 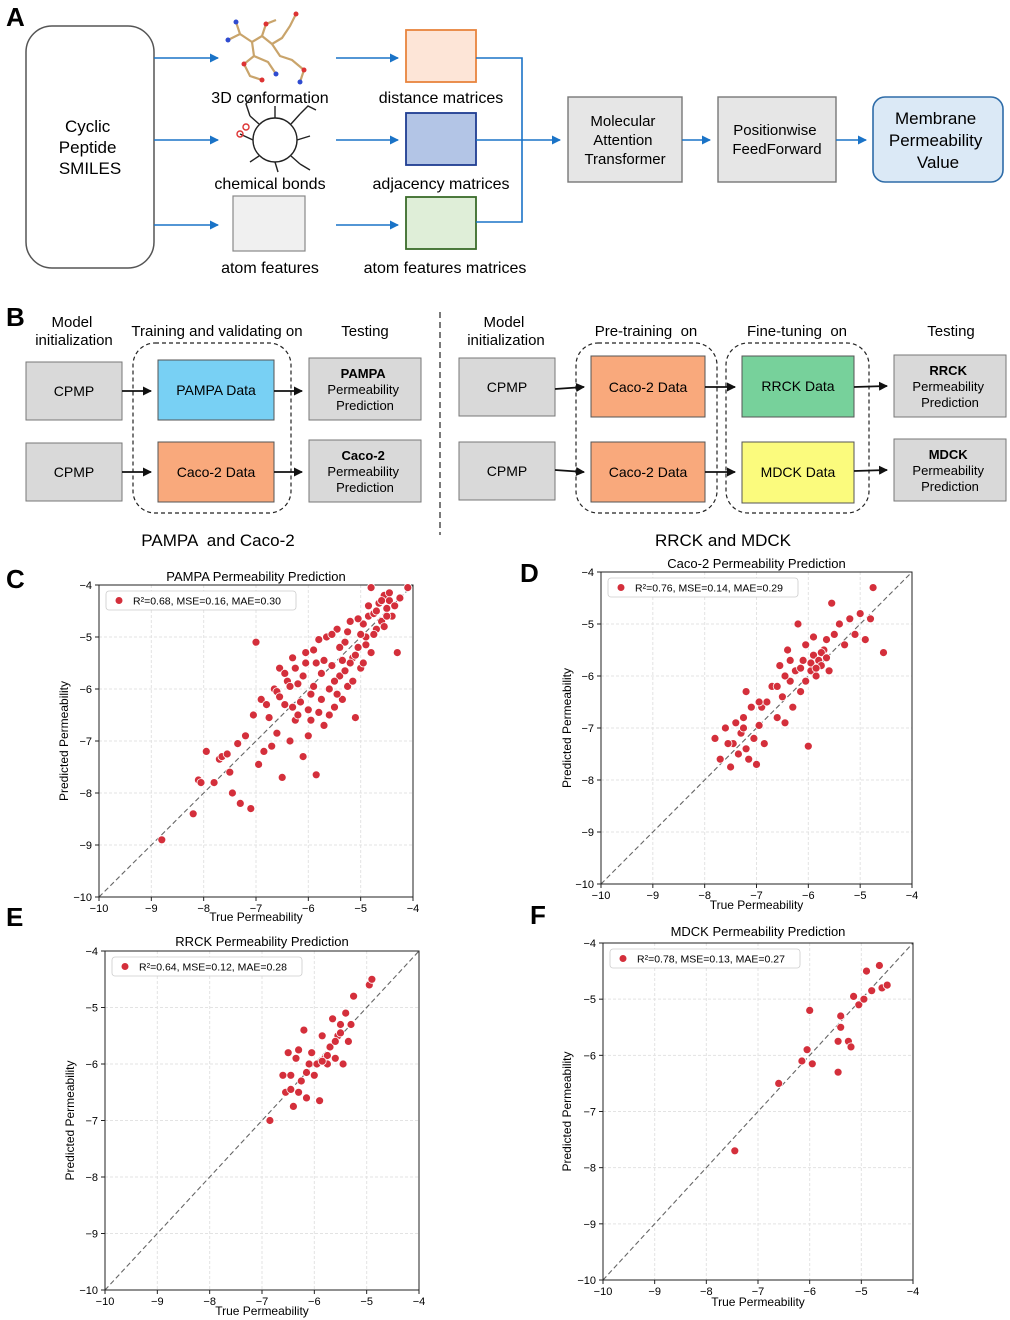 I want to click on legend-marker, so click(x=623, y=958).